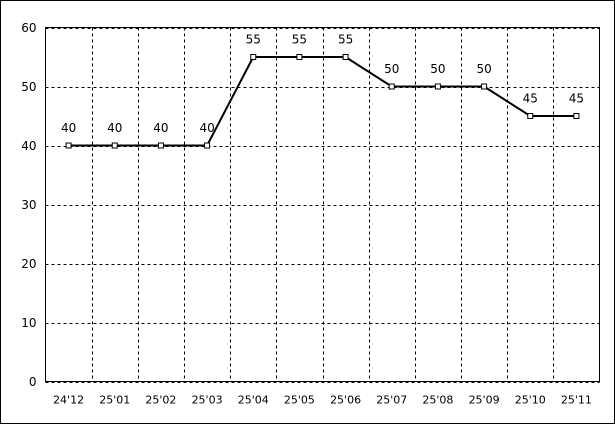 The height and width of the screenshot is (424, 615). I want to click on x-tick-label: 25'06, so click(345, 400).